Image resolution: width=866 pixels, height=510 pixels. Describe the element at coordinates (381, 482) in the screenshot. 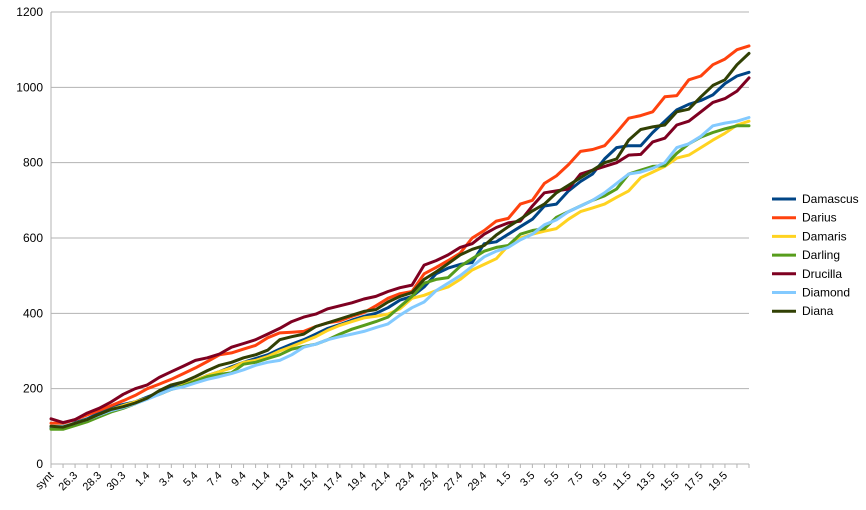

I see `x-tick-label: 21.4` at that location.